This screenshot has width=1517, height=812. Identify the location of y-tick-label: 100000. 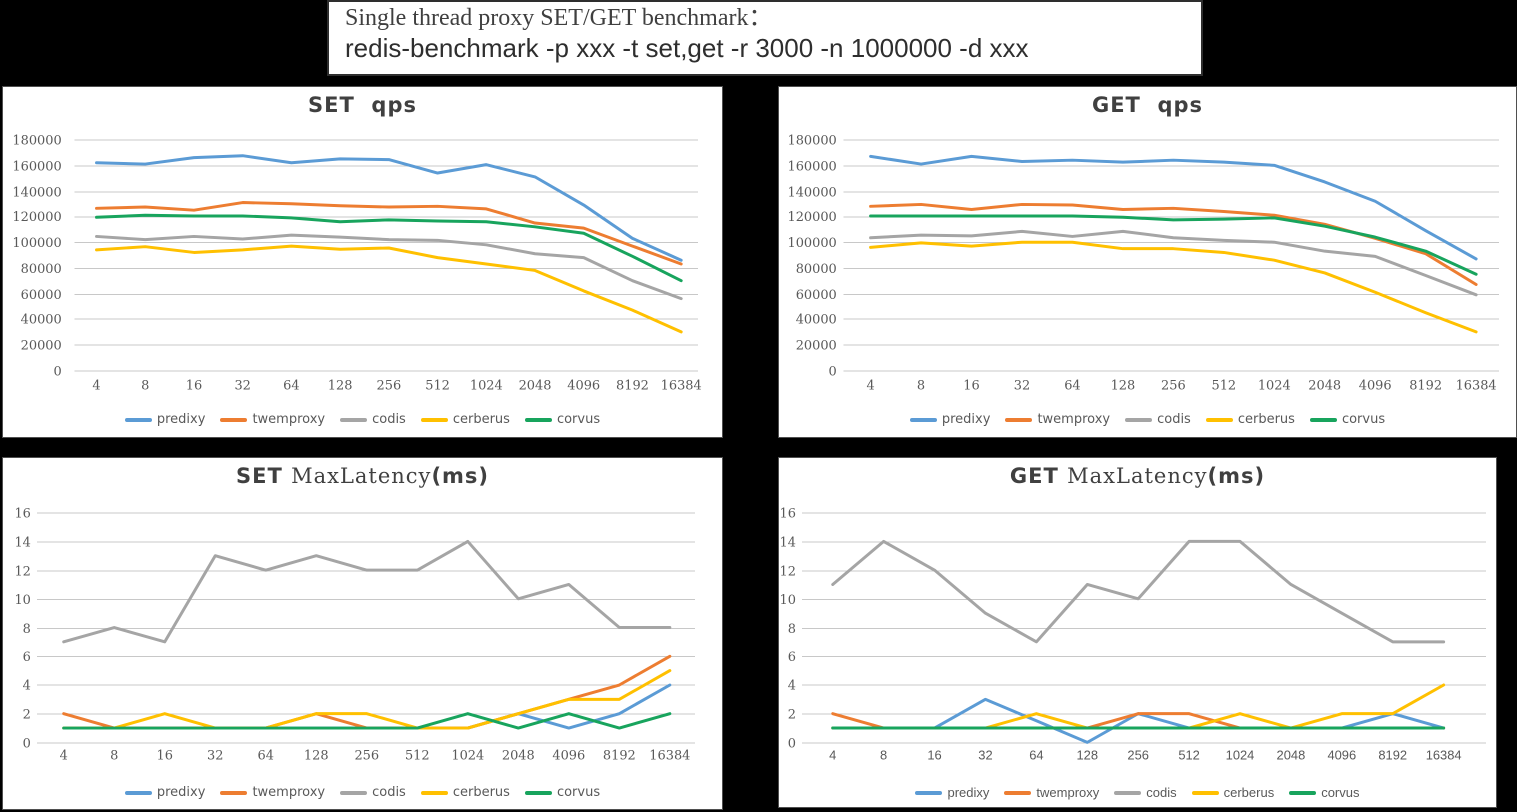
(811, 243).